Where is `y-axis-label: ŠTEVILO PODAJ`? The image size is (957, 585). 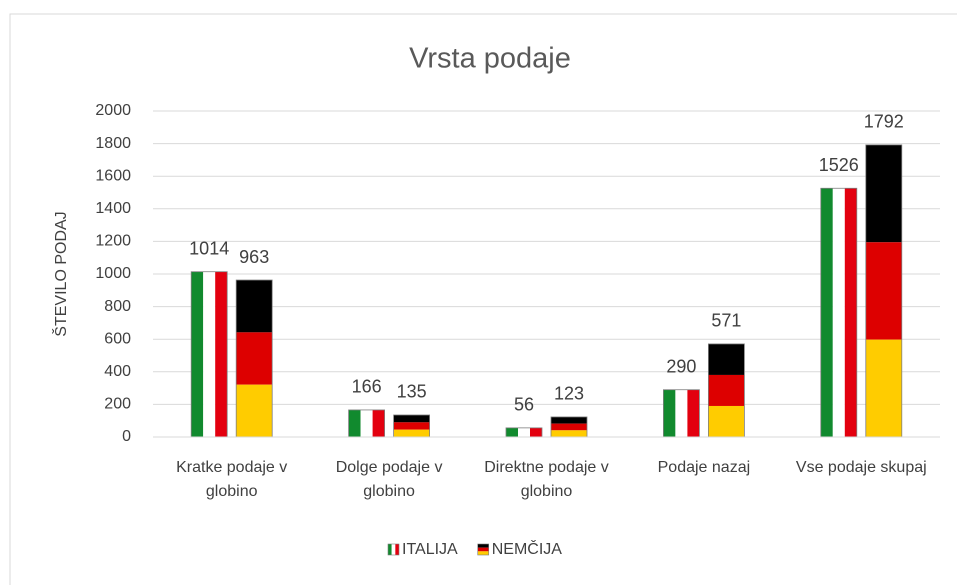
y-axis-label: ŠTEVILO PODAJ is located at coordinates (60, 273).